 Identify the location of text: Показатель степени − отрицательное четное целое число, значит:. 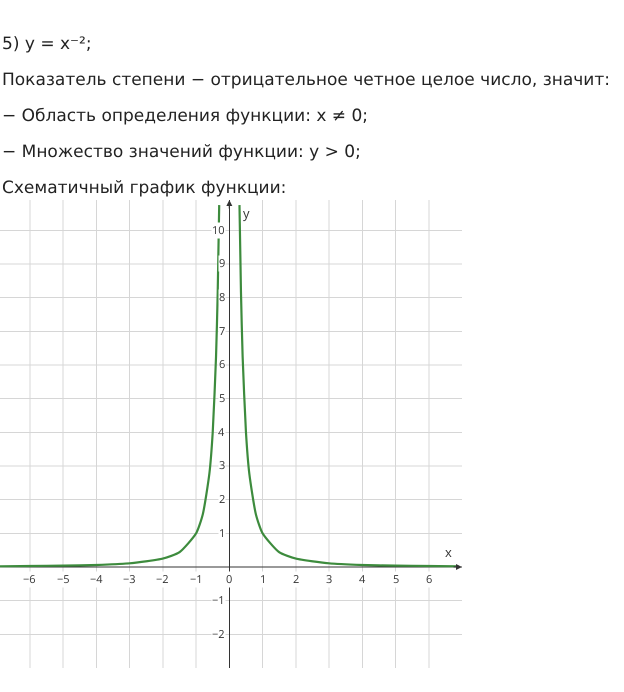
(306, 80).